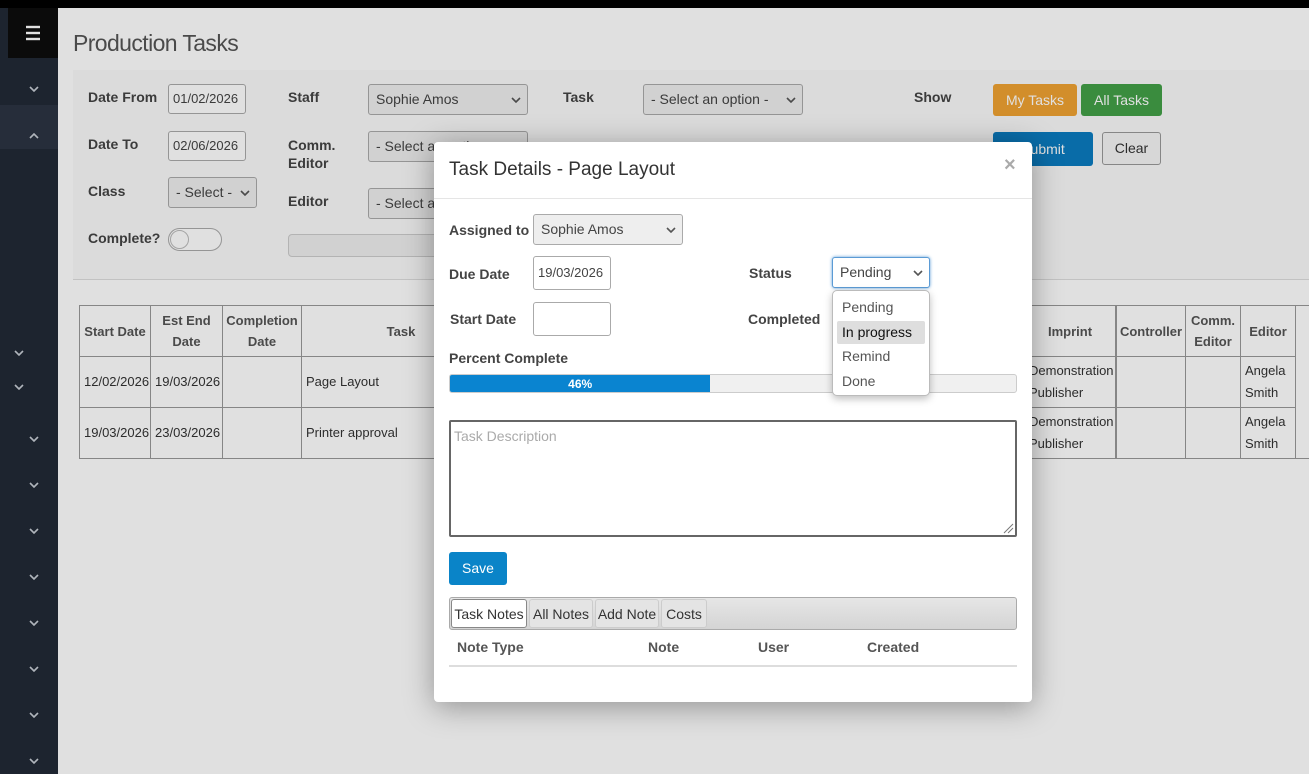 The width and height of the screenshot is (1309, 774). Describe the element at coordinates (115, 382) in the screenshot. I see `table-cell: 12/02/2026` at that location.